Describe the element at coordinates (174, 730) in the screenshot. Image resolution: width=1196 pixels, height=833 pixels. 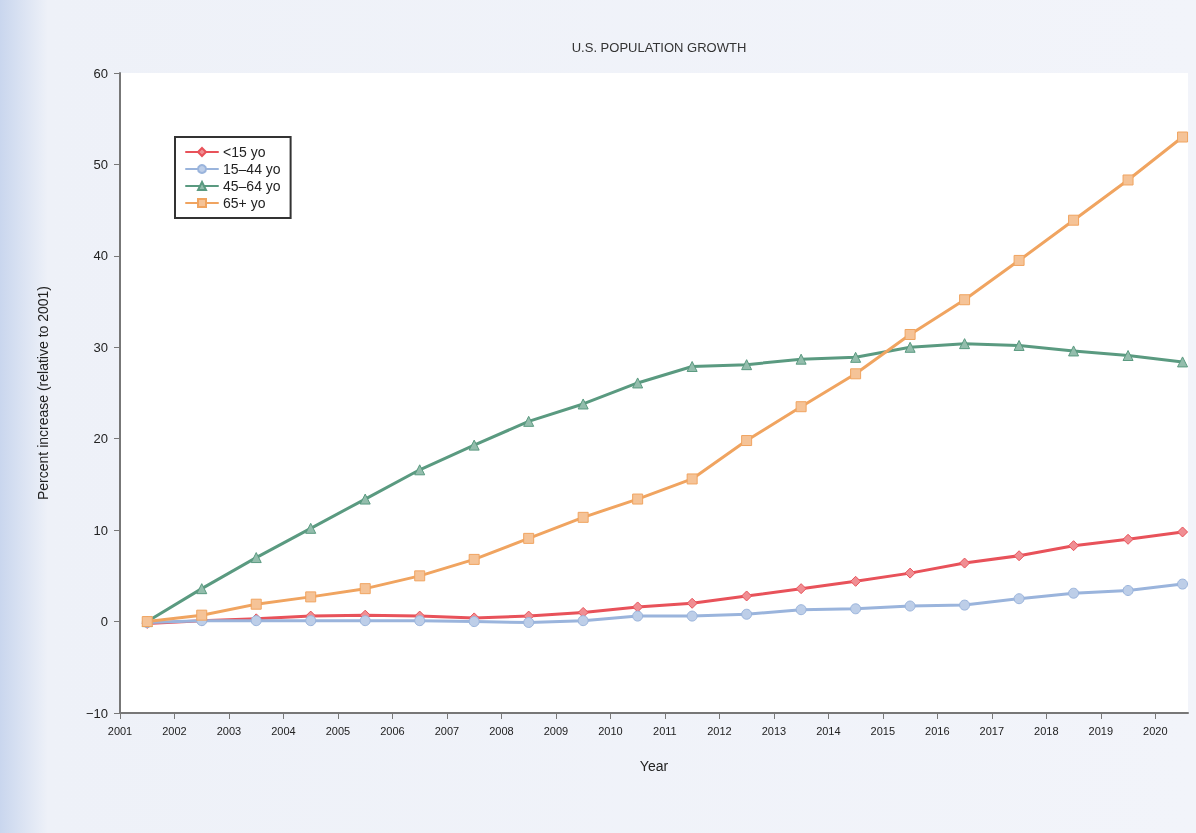
I see `x-tick-label: 2002` at that location.